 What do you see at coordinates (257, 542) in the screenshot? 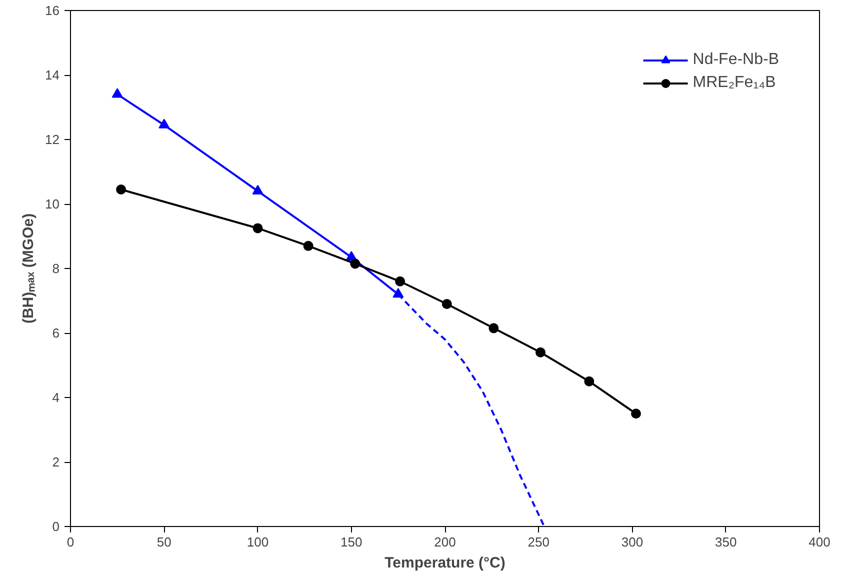
I see `x-tick-label: 100` at bounding box center [257, 542].